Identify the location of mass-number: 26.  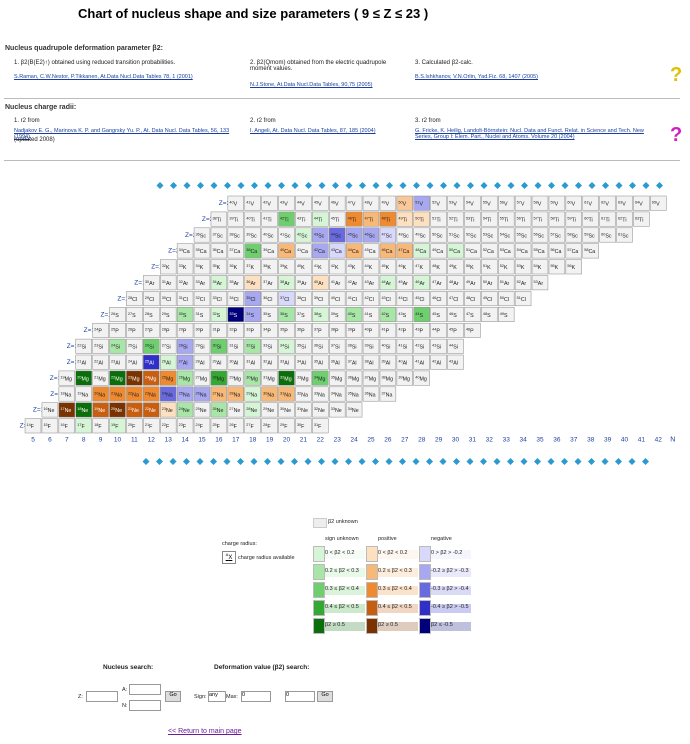
(113, 314).